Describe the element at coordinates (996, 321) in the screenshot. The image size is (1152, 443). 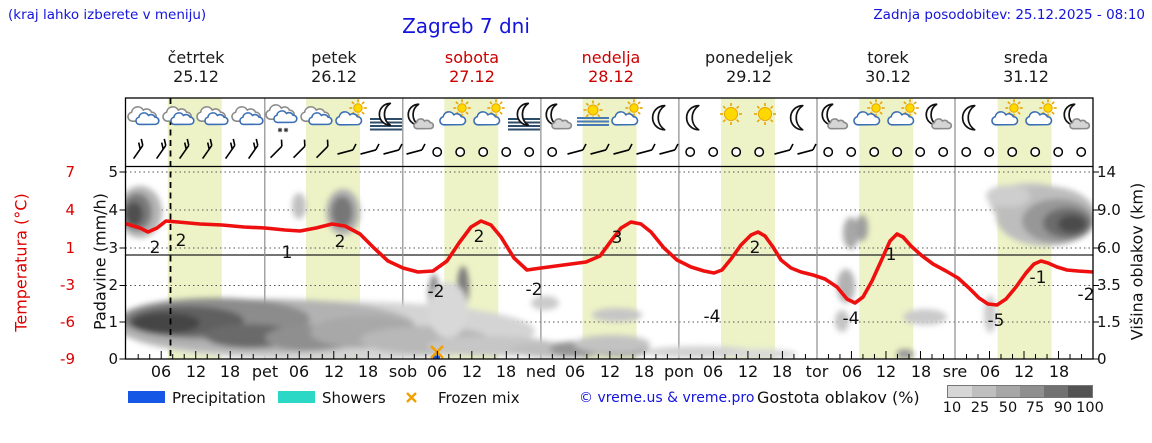
I see `temperature-value-label: -5` at that location.